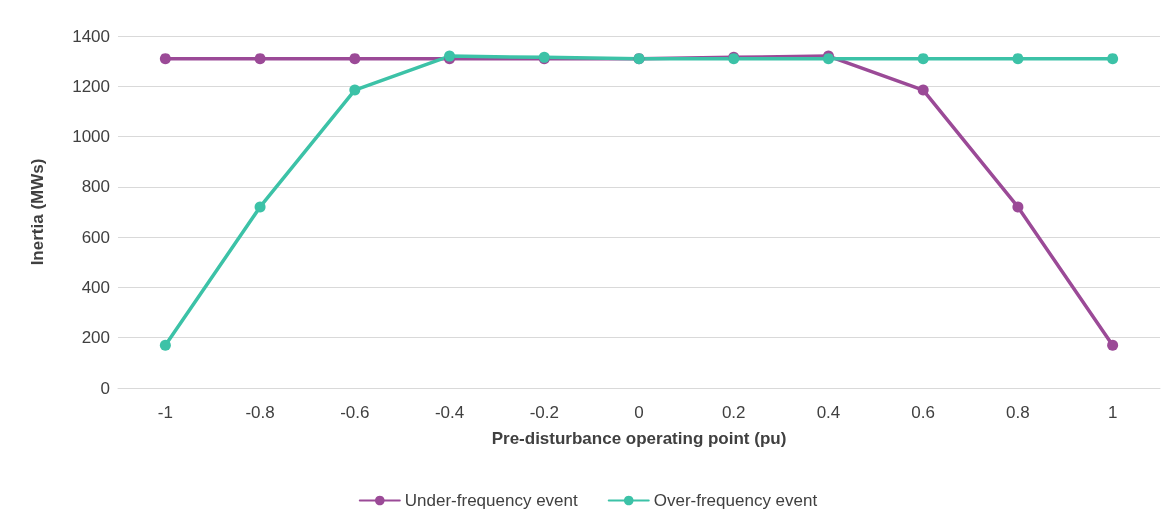 This screenshot has height=524, width=1176. Describe the element at coordinates (923, 412) in the screenshot. I see `x-tick-label: 0.6` at that location.